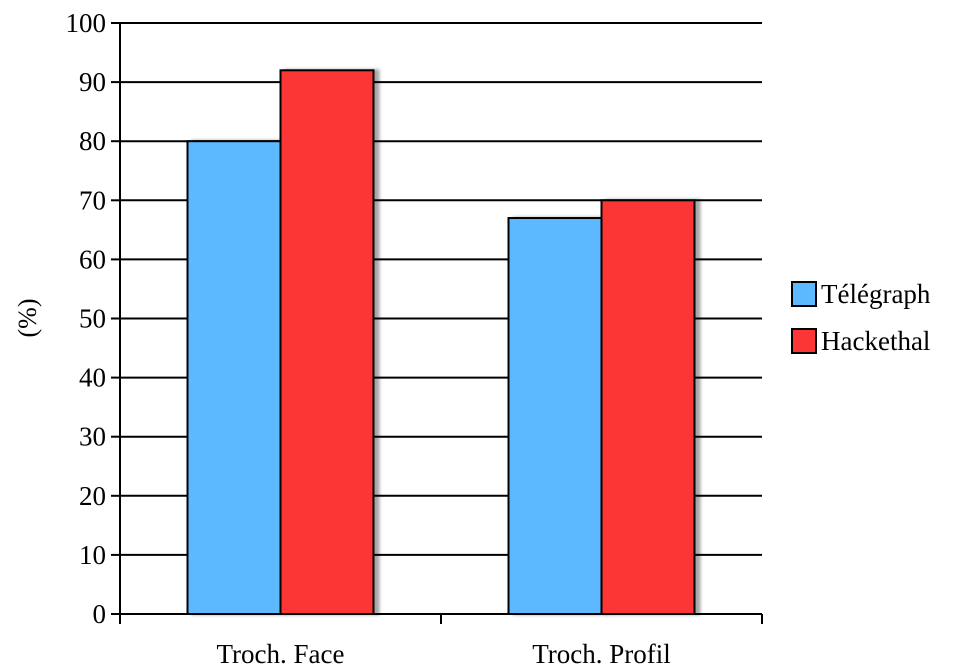 Image resolution: width=955 pixels, height=672 pixels. Describe the element at coordinates (555, 416) in the screenshot. I see `bar-t-l-graph-troch-profil` at that location.